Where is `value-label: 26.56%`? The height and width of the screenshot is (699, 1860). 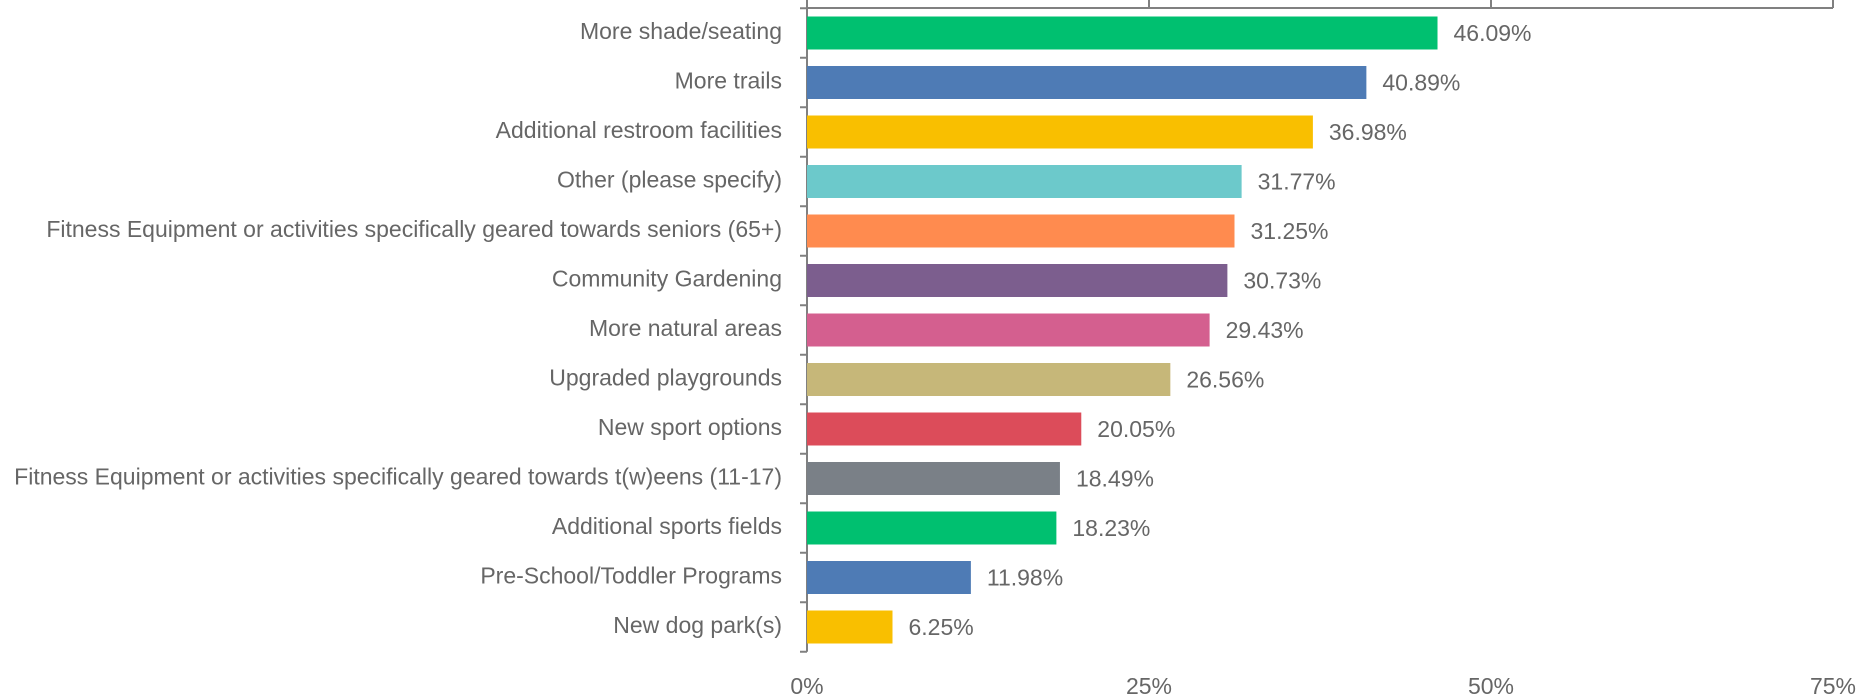 value-label: 26.56% is located at coordinates (1225, 380).